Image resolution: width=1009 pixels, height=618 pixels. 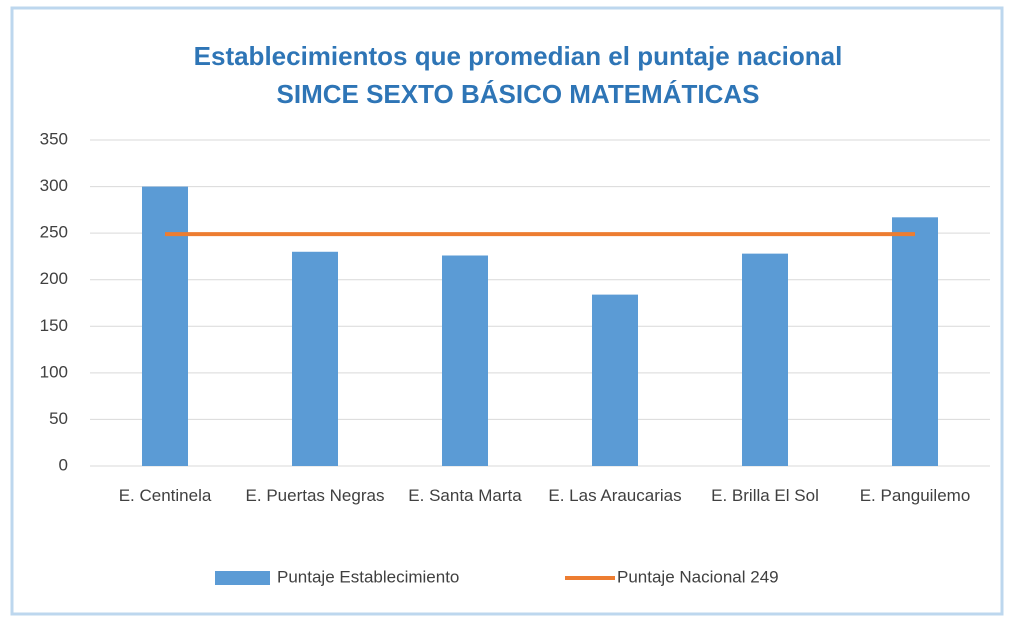 I want to click on y-tick-label: 250, so click(x=54, y=232).